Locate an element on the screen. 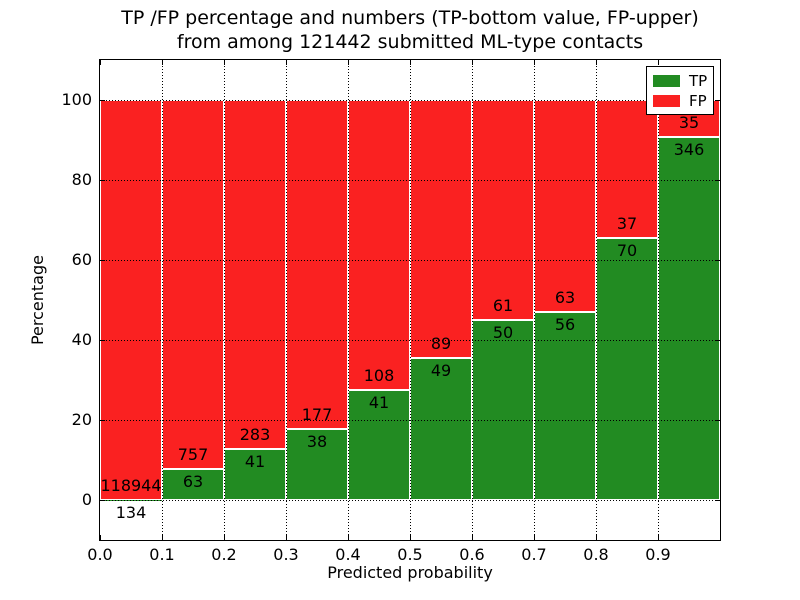  y-tick-label: 80 is located at coordinates (81, 179).